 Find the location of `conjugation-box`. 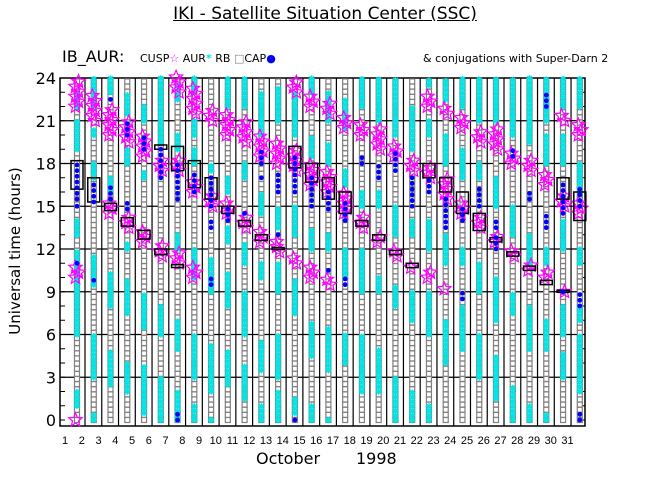

conjugation-box is located at coordinates (161, 252).